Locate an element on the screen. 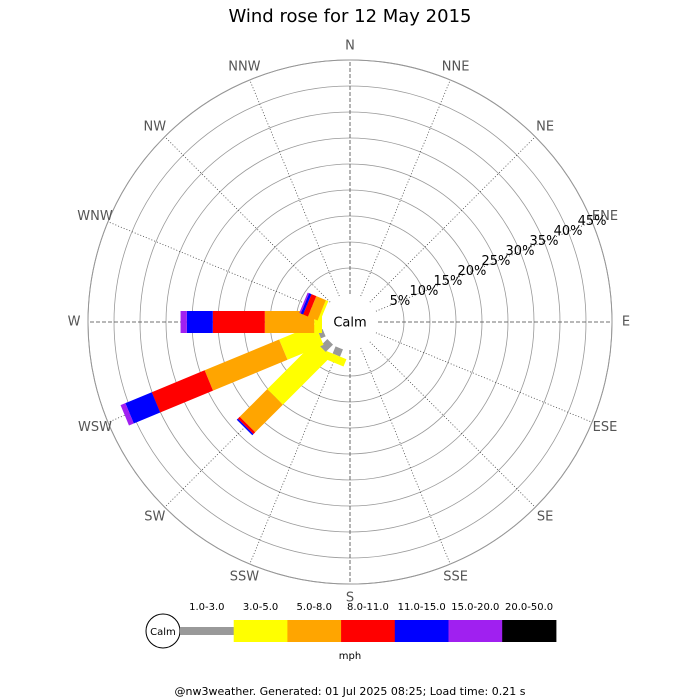  legend-label: 20.0-50.0 is located at coordinates (529, 607).